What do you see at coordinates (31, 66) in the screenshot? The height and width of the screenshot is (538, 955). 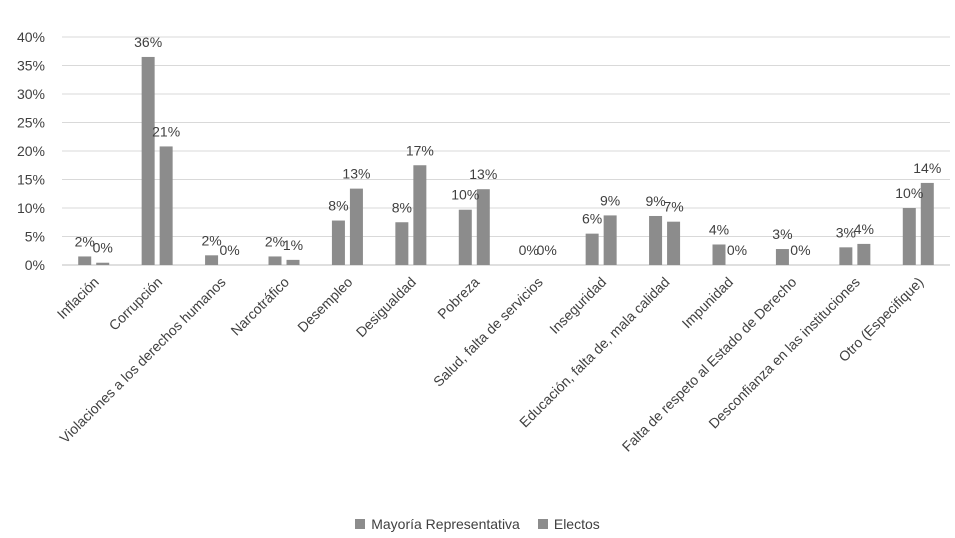 I see `y-tick-label: 35%` at bounding box center [31, 66].